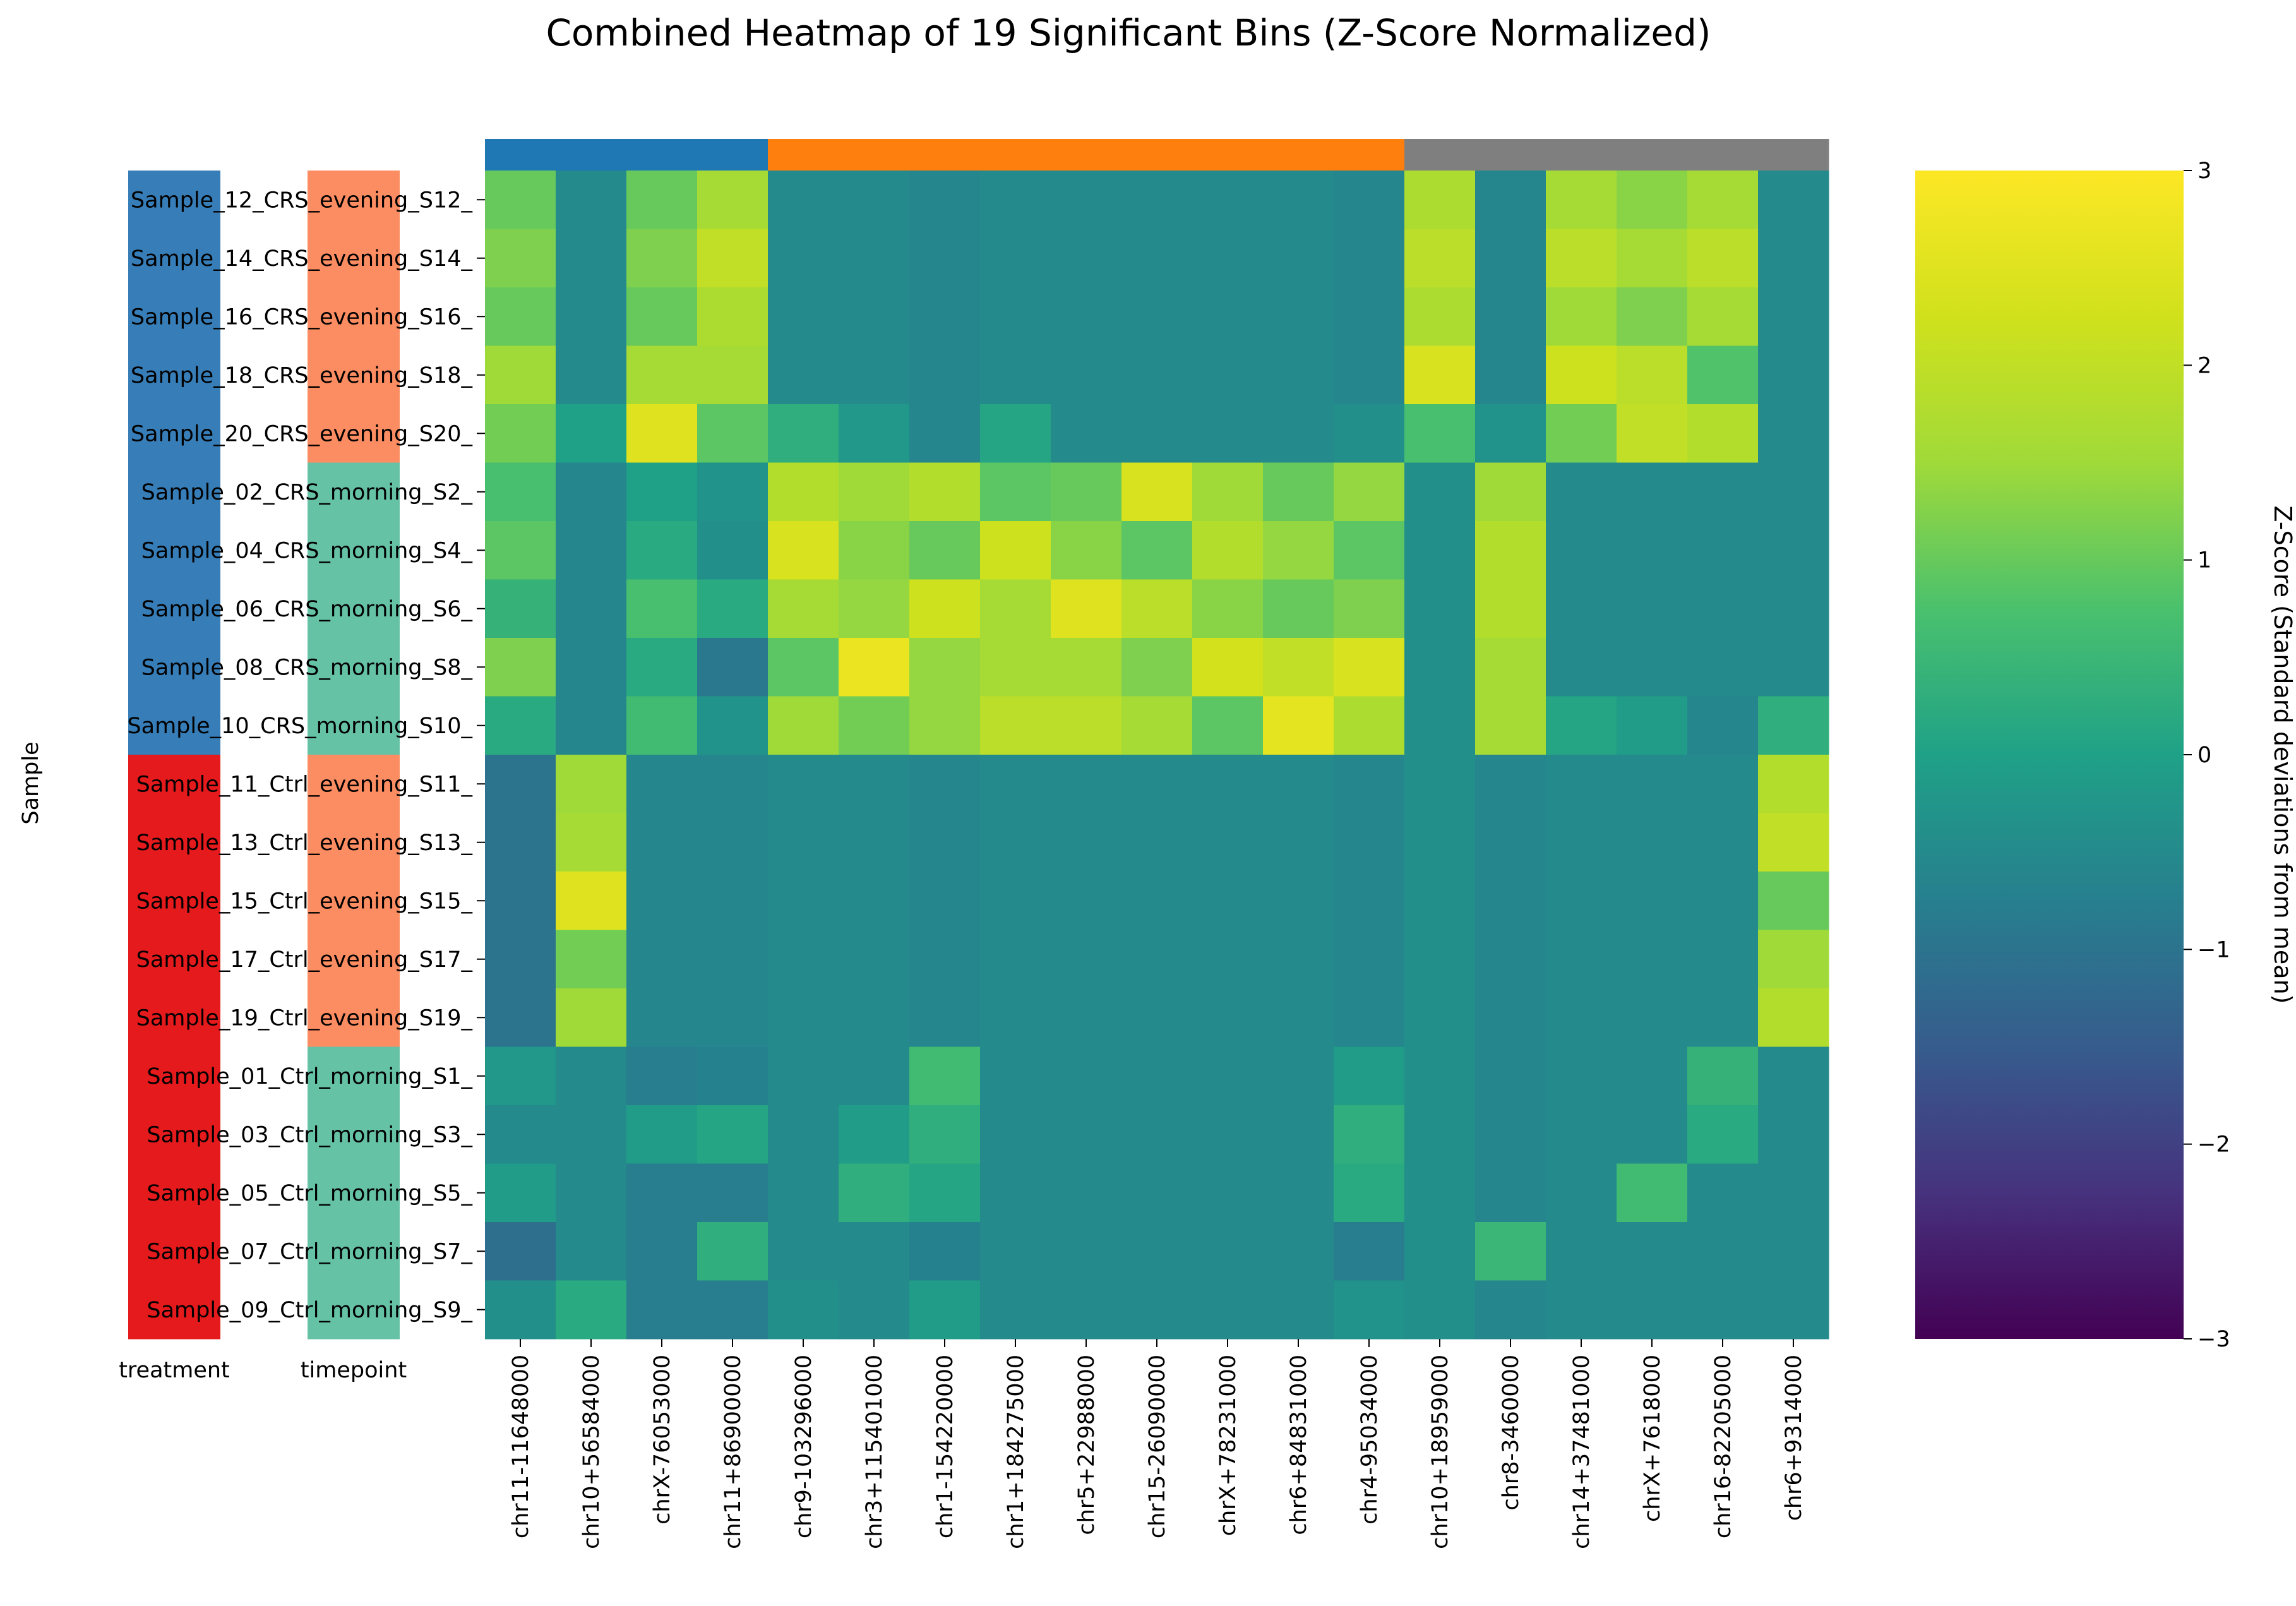 The width and height of the screenshot is (2296, 1606). What do you see at coordinates (1653, 1438) in the screenshot?
I see `column-label: chrX+7618000` at bounding box center [1653, 1438].